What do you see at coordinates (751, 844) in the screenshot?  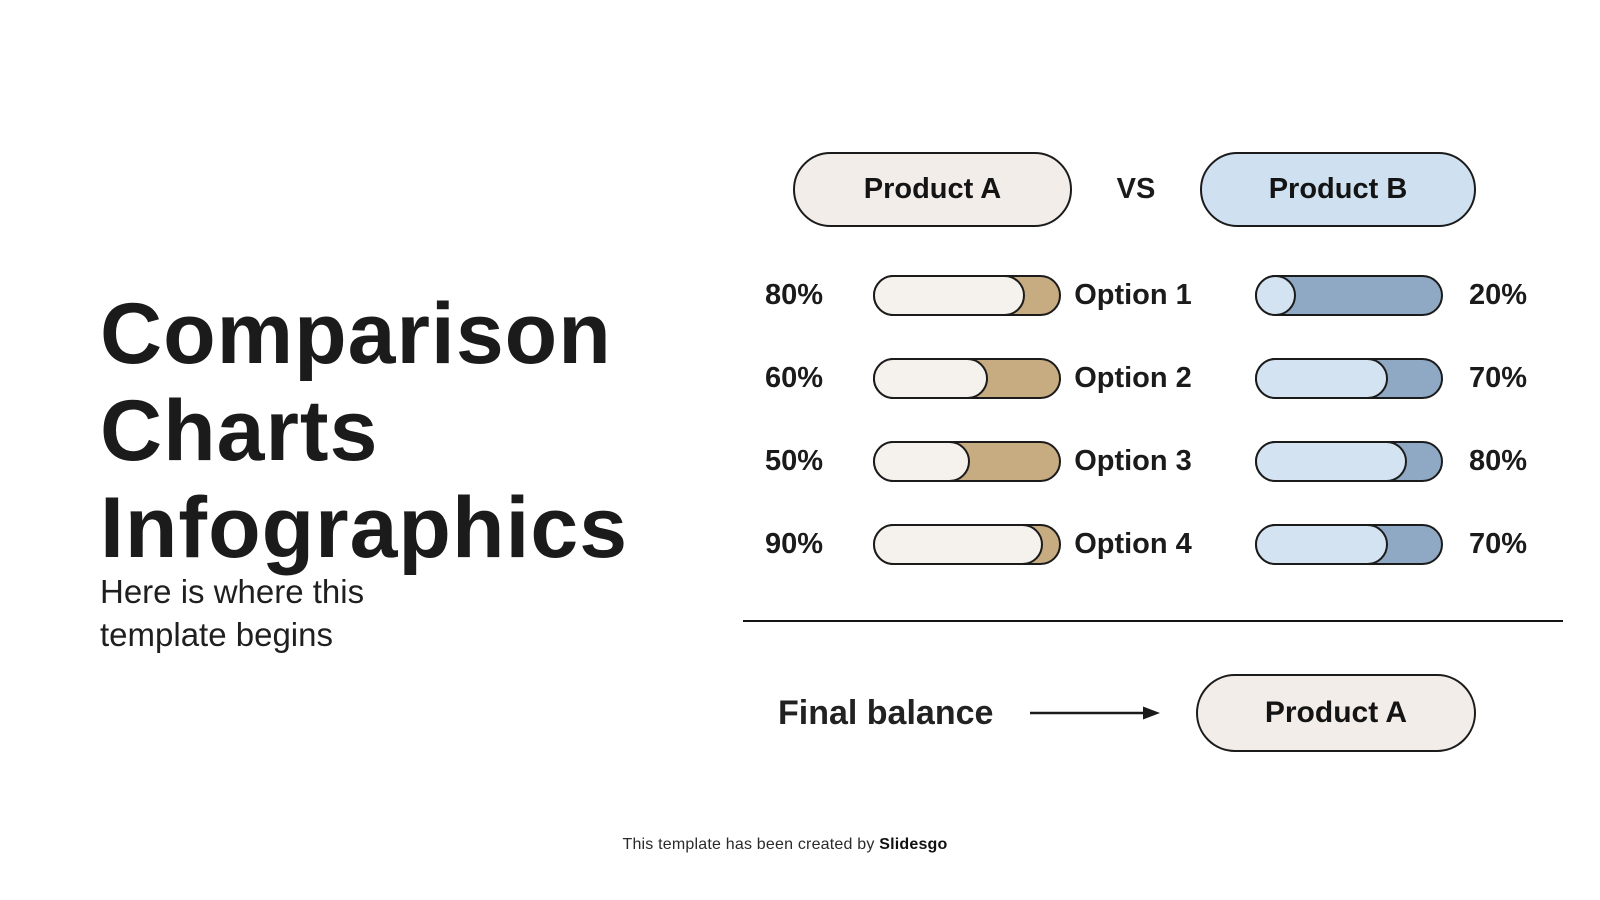 I see `footer-credit-text: This template has been created by` at bounding box center [751, 844].